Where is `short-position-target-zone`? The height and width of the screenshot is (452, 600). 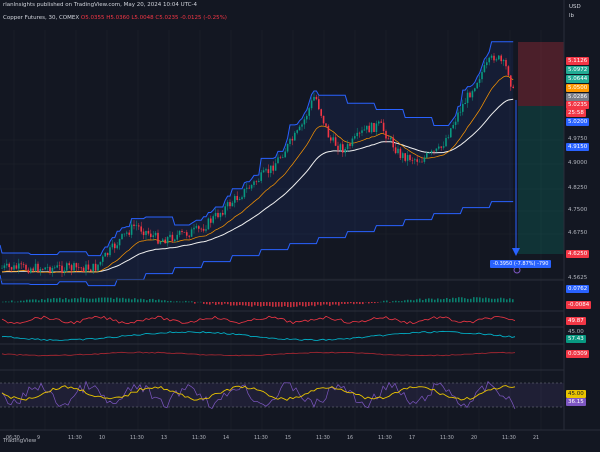 short-position-target-zone is located at coordinates (541, 180).